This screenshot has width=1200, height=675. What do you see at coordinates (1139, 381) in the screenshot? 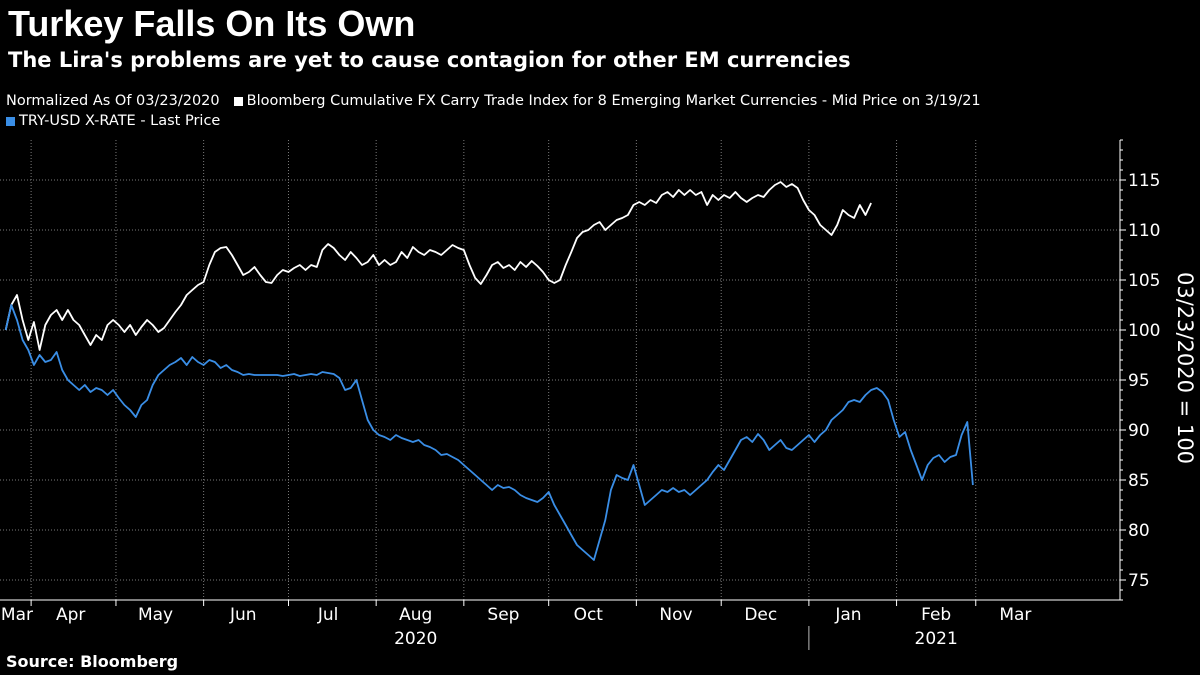
I see `y-tick-label-95: 95` at bounding box center [1139, 381].